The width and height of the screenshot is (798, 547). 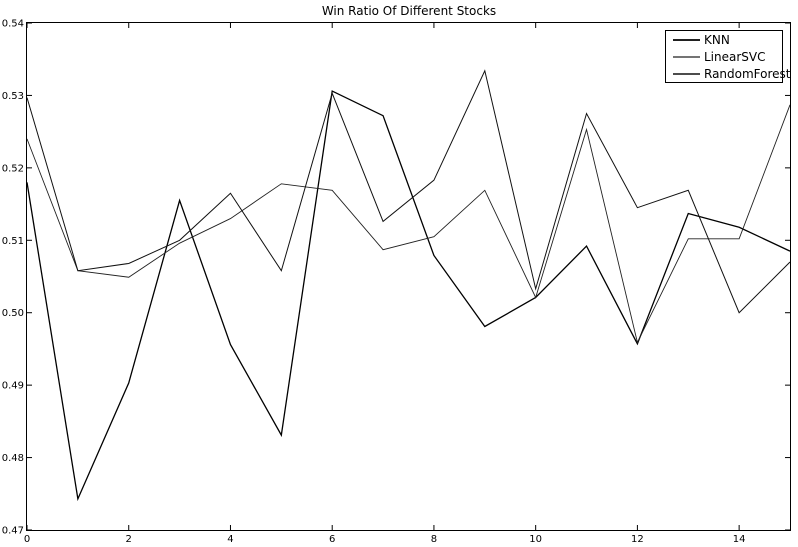 I want to click on y-tick-label: 0.47, so click(x=13, y=531).